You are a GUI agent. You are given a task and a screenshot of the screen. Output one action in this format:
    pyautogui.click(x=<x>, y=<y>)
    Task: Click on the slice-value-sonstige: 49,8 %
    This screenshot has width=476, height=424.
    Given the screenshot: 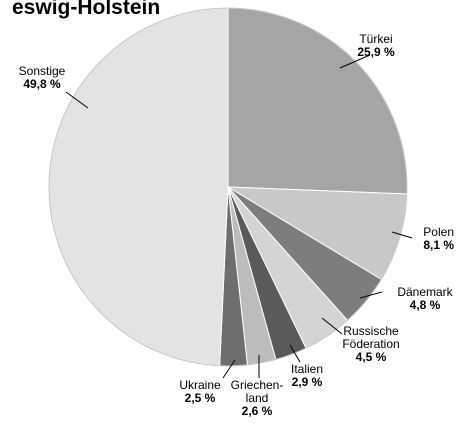 What is the action you would take?
    pyautogui.click(x=42, y=84)
    